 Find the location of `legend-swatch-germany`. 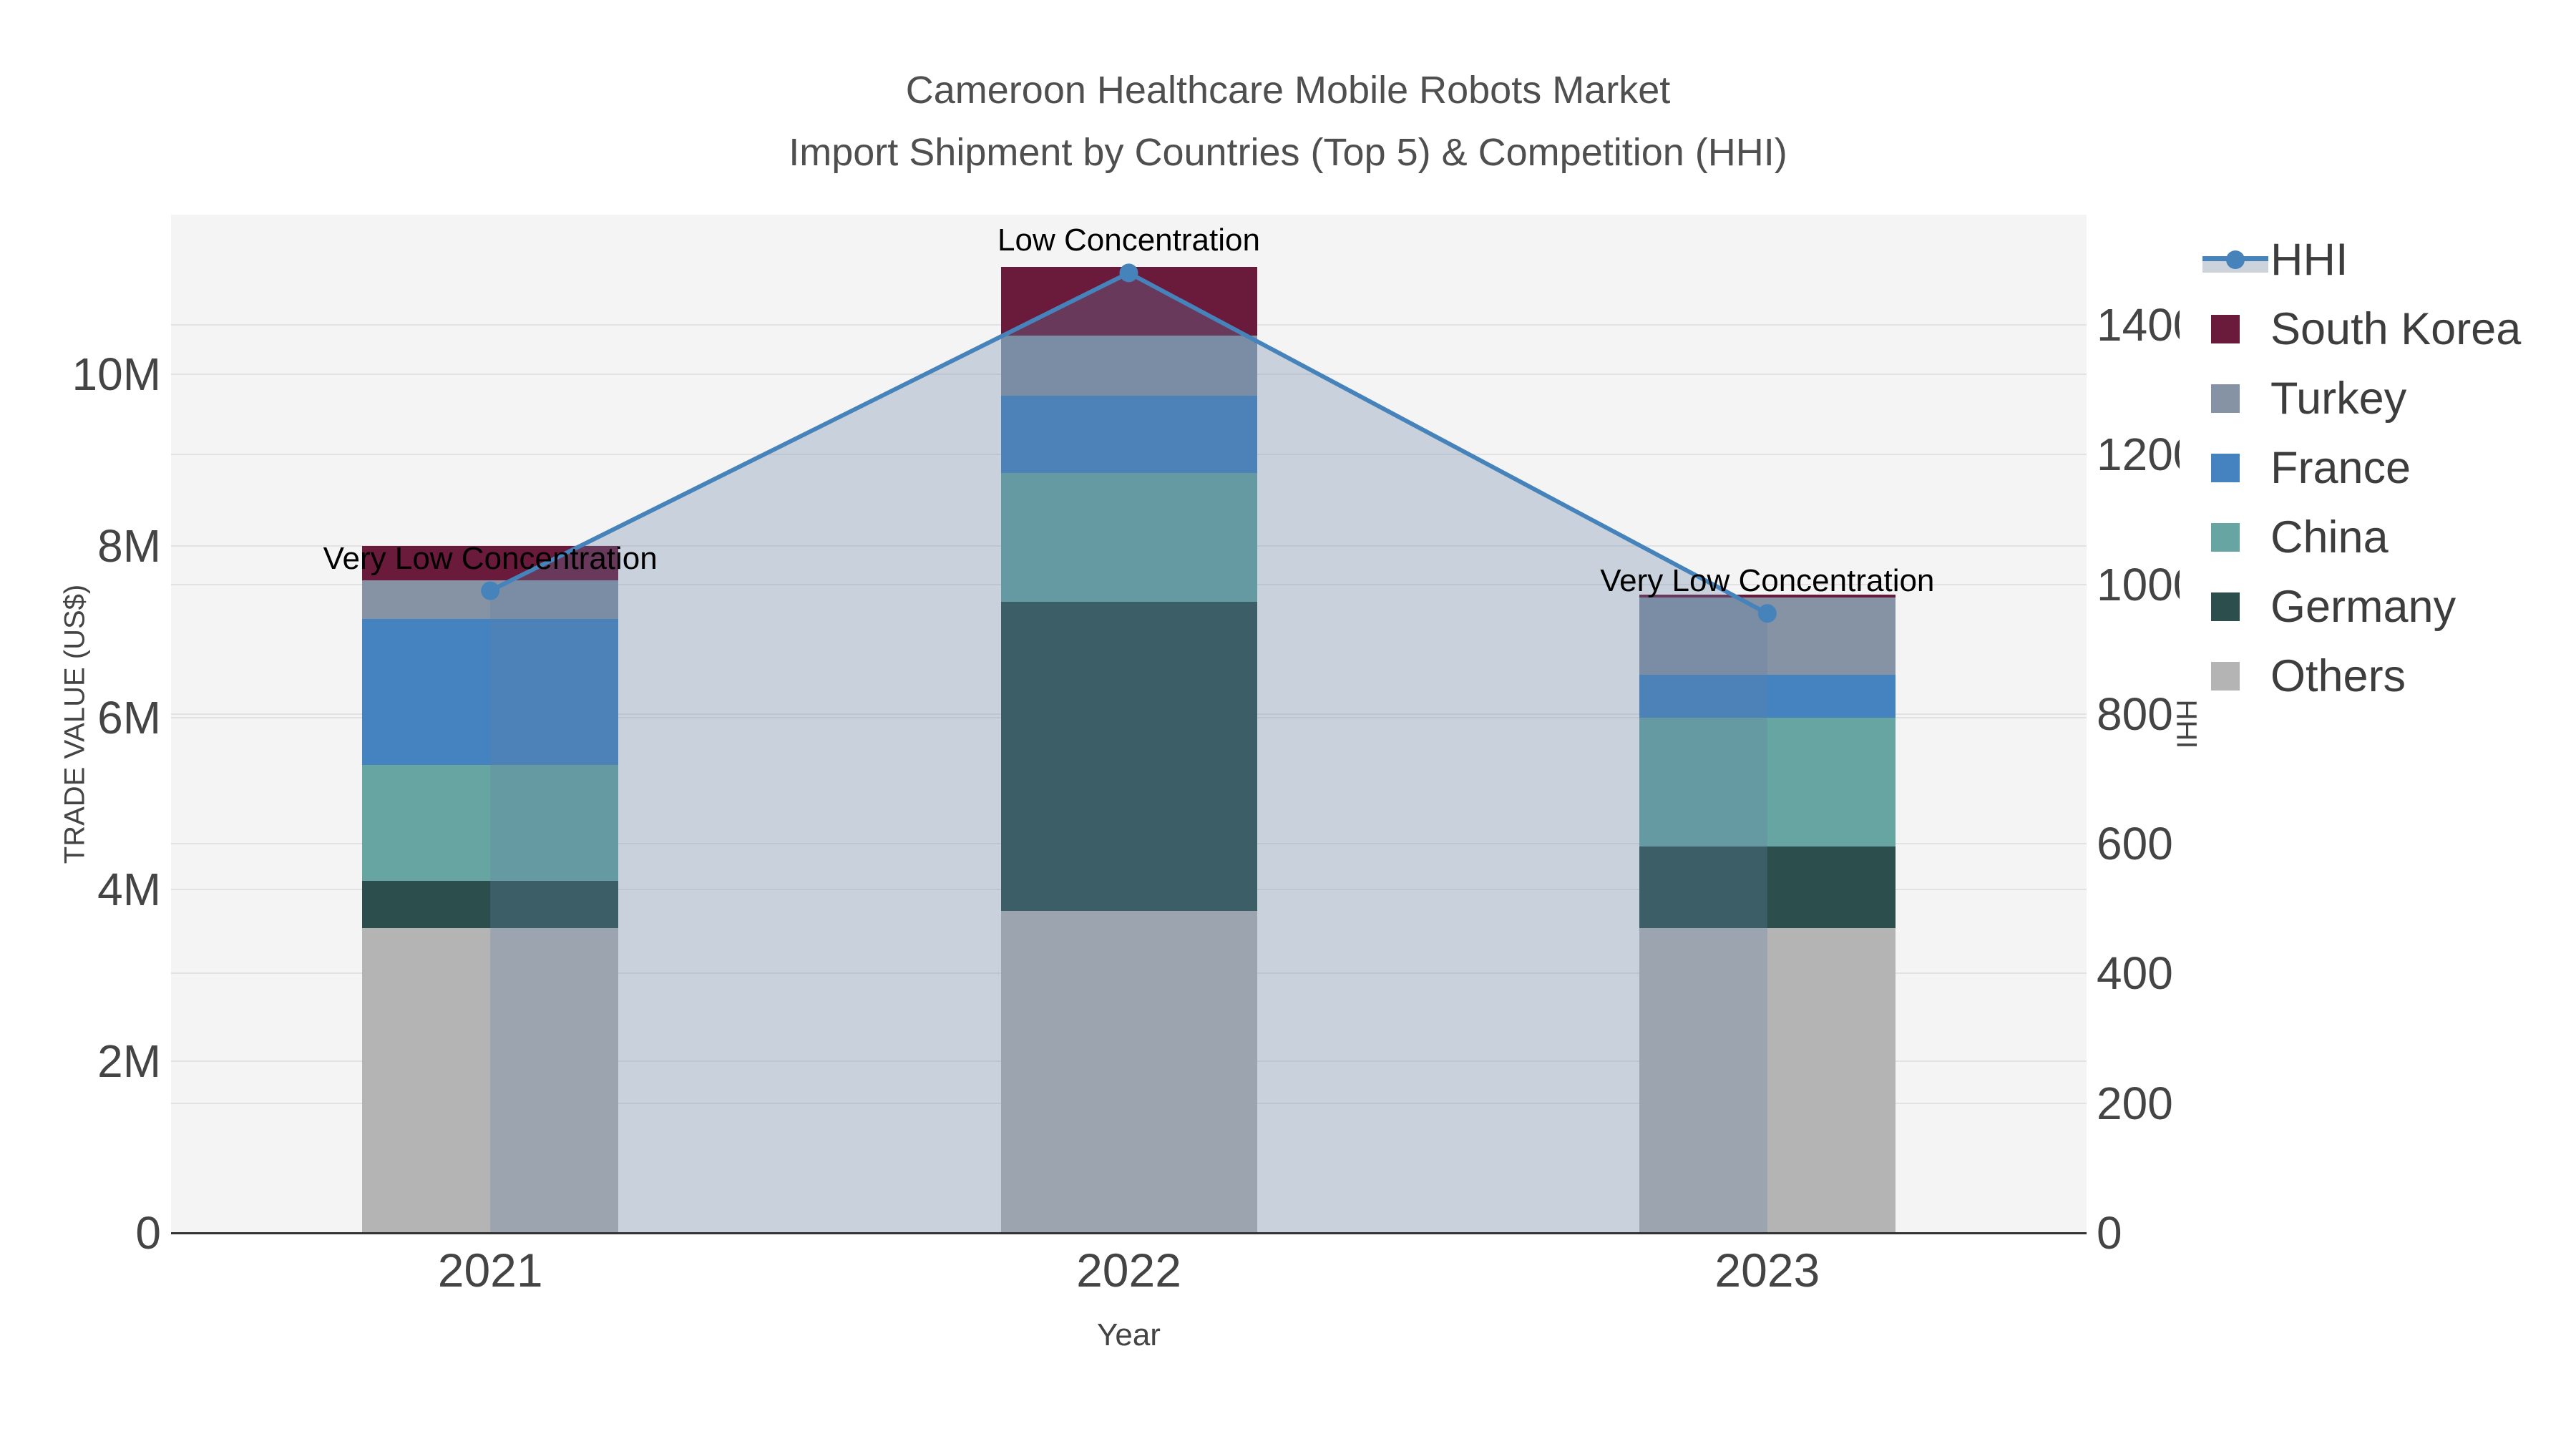

legend-swatch-germany is located at coordinates (2225, 606).